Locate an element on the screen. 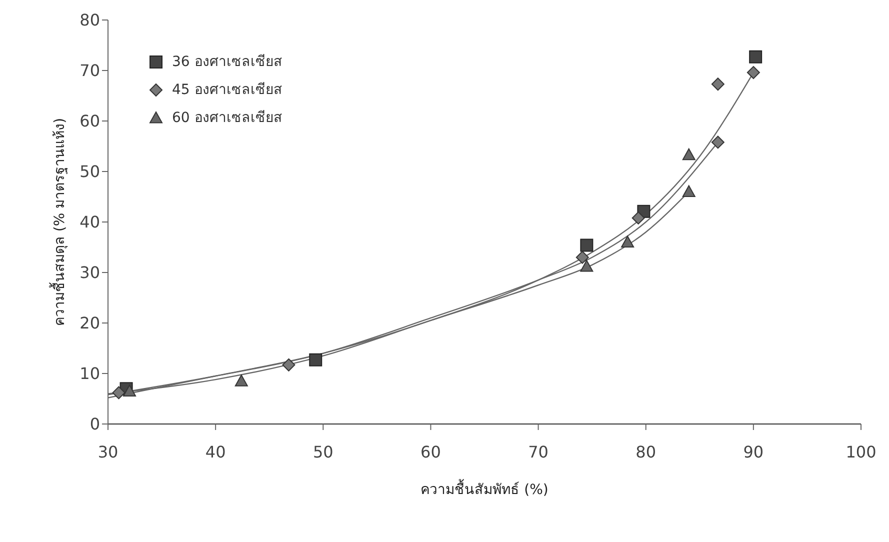 This screenshot has height=542, width=889. x-tick-label: 50 is located at coordinates (323, 452).